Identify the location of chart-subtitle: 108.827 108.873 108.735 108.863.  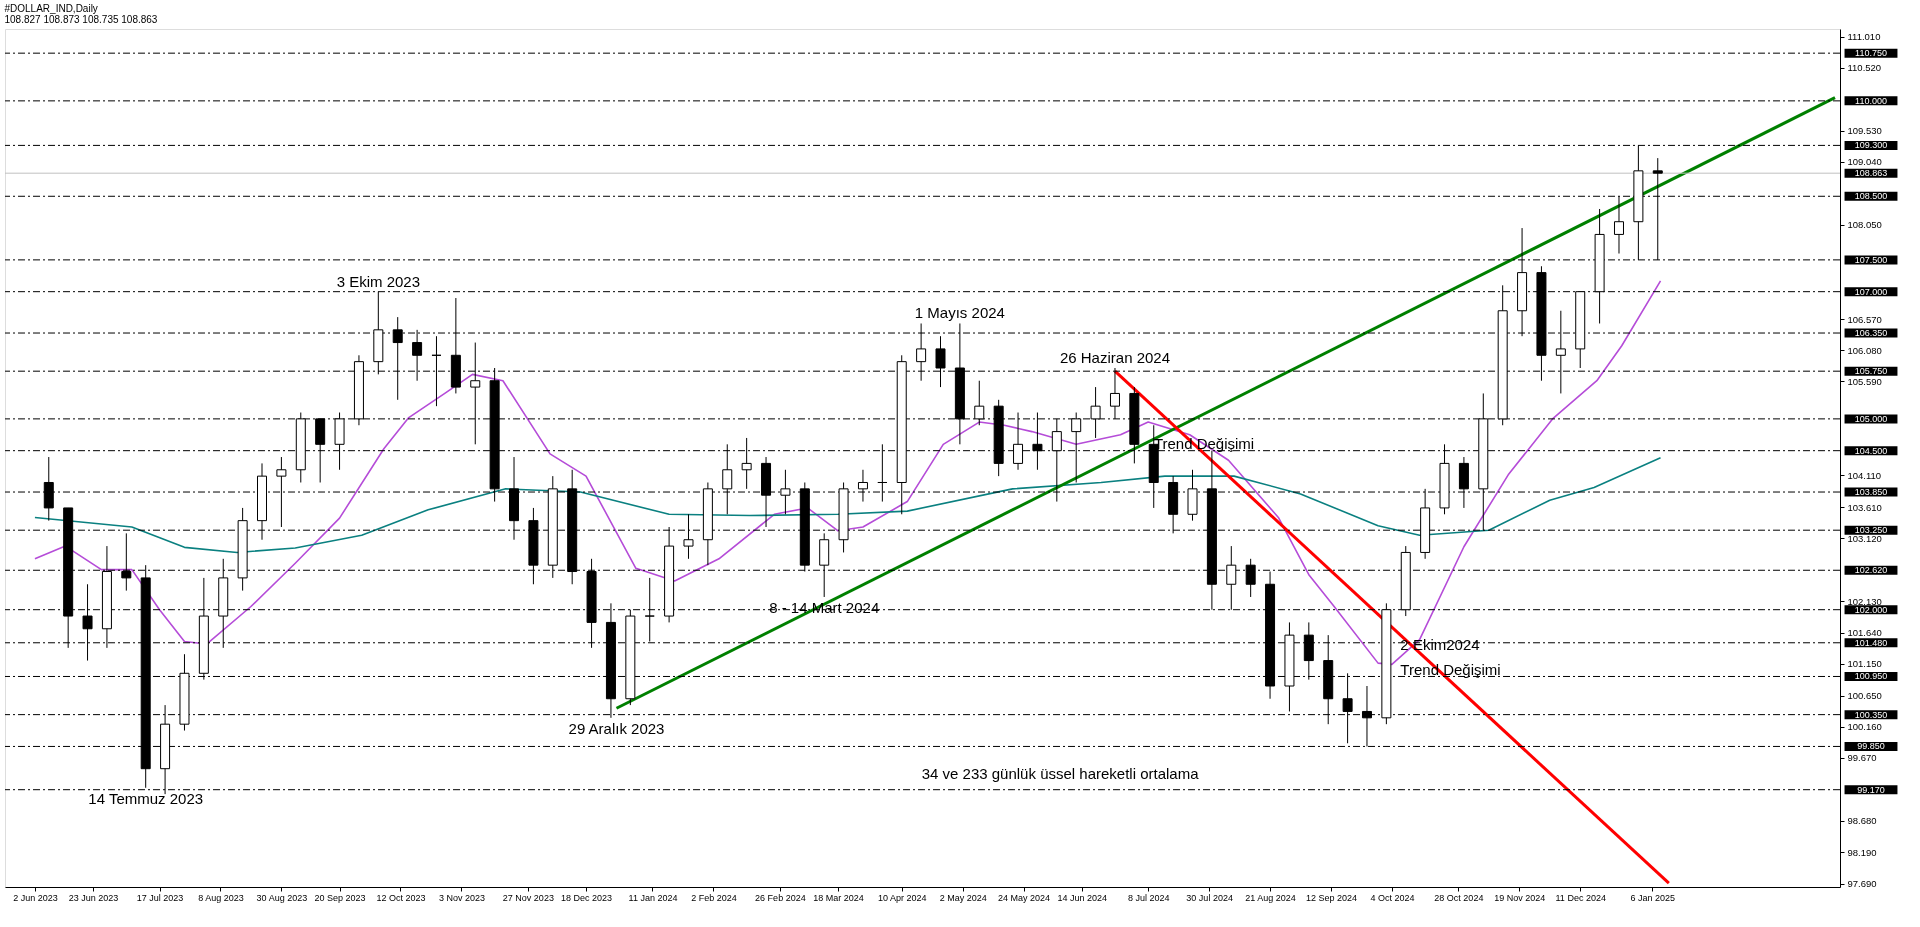
(81, 19).